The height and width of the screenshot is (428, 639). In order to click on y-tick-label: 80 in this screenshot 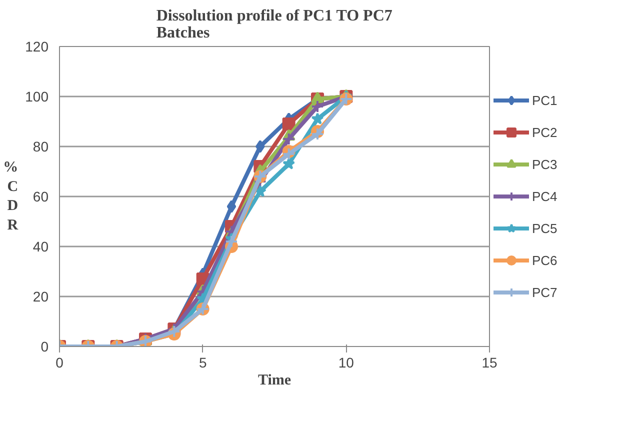, I will do `click(40, 146)`.